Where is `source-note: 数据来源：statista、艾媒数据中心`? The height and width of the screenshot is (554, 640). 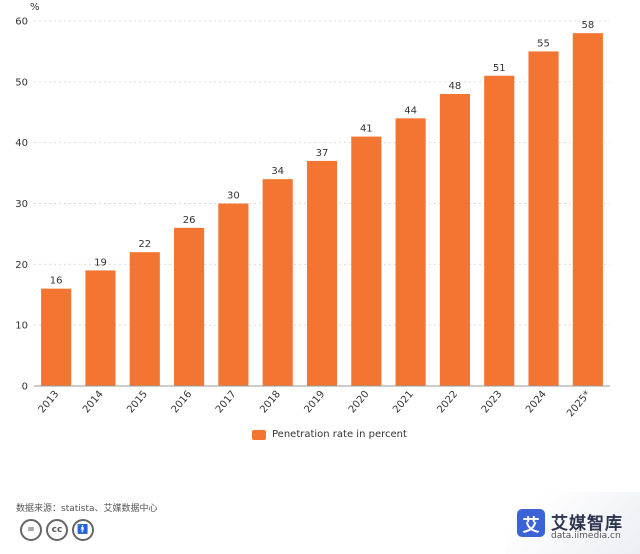 source-note: 数据来源：statista、艾媒数据中心 is located at coordinates (87, 509).